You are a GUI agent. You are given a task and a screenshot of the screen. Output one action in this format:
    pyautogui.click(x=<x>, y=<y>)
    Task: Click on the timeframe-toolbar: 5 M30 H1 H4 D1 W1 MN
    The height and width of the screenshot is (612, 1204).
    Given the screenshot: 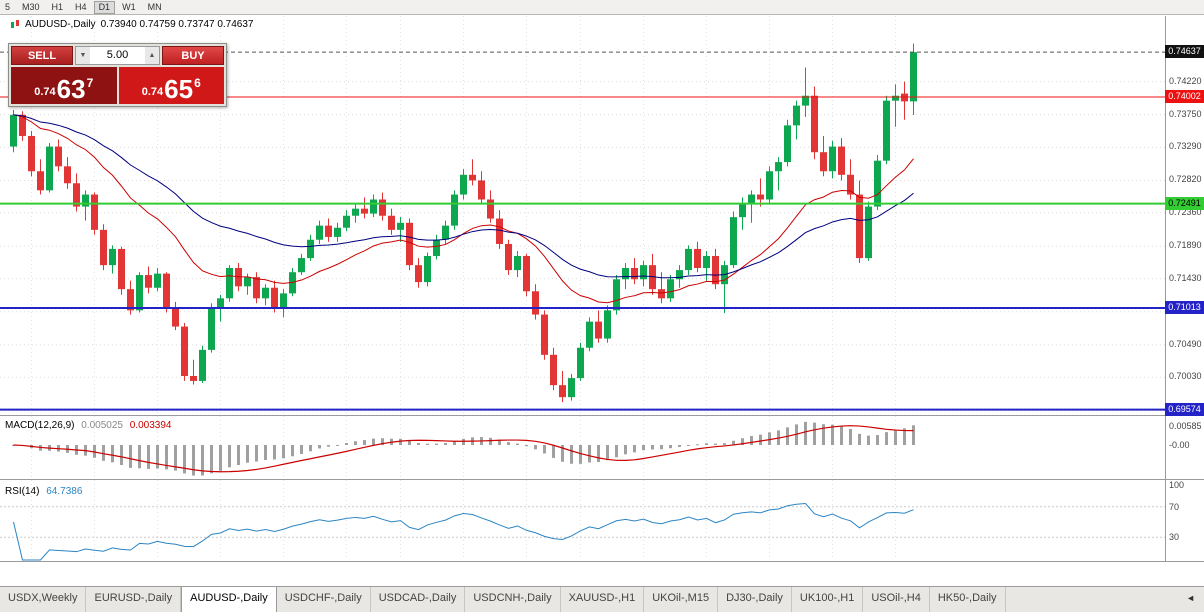 What is the action you would take?
    pyautogui.click(x=602, y=7)
    